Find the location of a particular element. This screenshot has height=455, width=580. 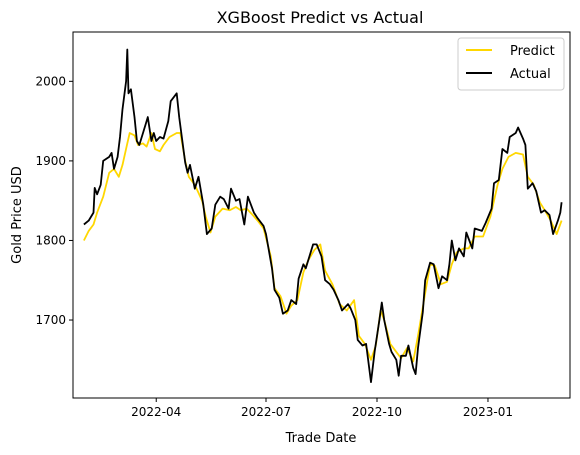

y-axis-label: Gold Price USD is located at coordinates (17, 215).